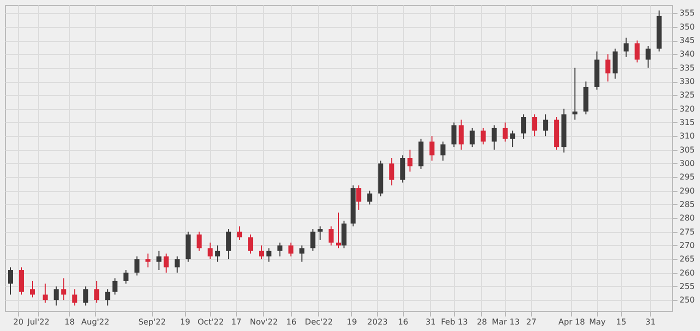 Image resolution: width=700 pixels, height=331 pixels. I want to click on x-tick-label: 18, so click(69, 322).